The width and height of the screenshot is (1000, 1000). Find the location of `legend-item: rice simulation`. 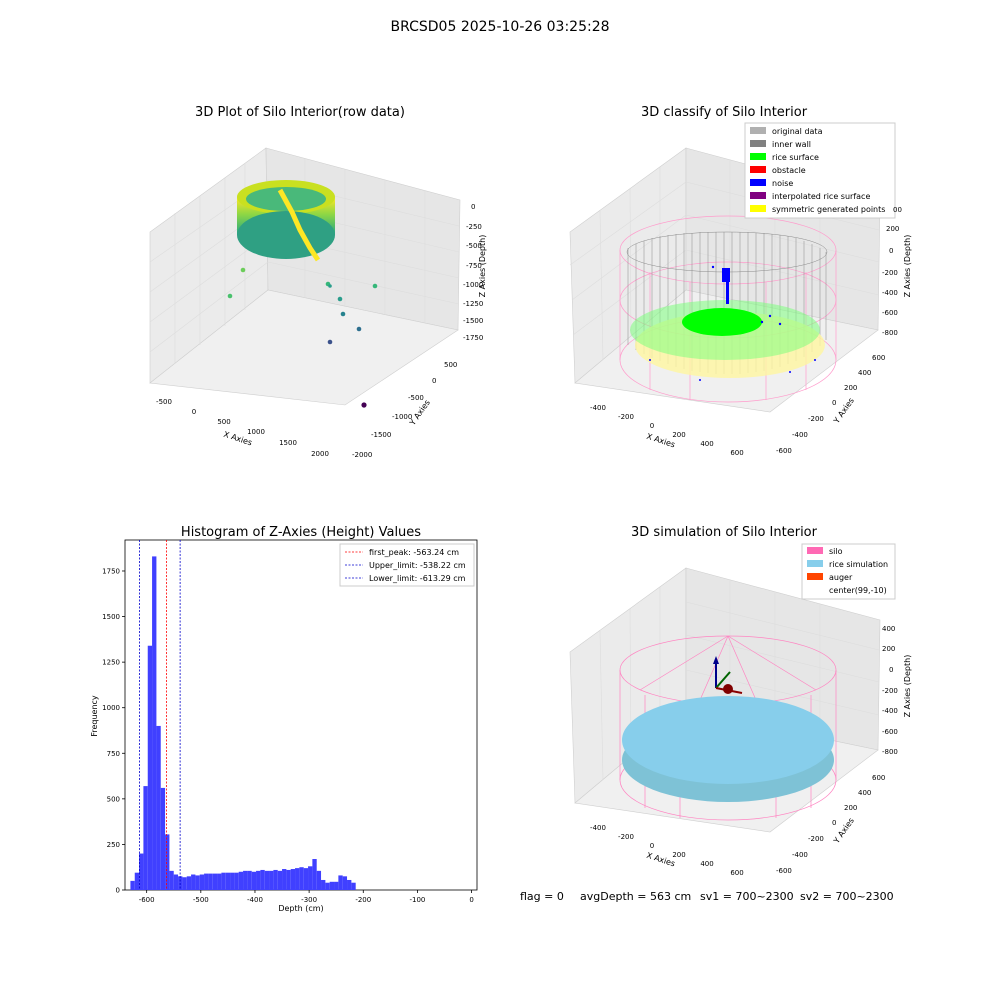

legend-item: rice simulation is located at coordinates (847, 564).